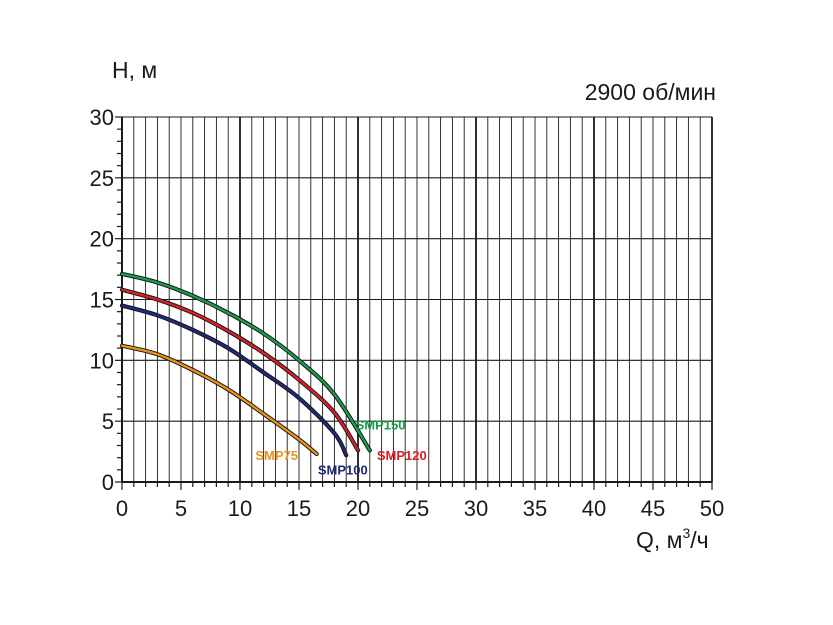 Image resolution: width=833 pixels, height=625 pixels. I want to click on x-tick-label: 25, so click(417, 508).